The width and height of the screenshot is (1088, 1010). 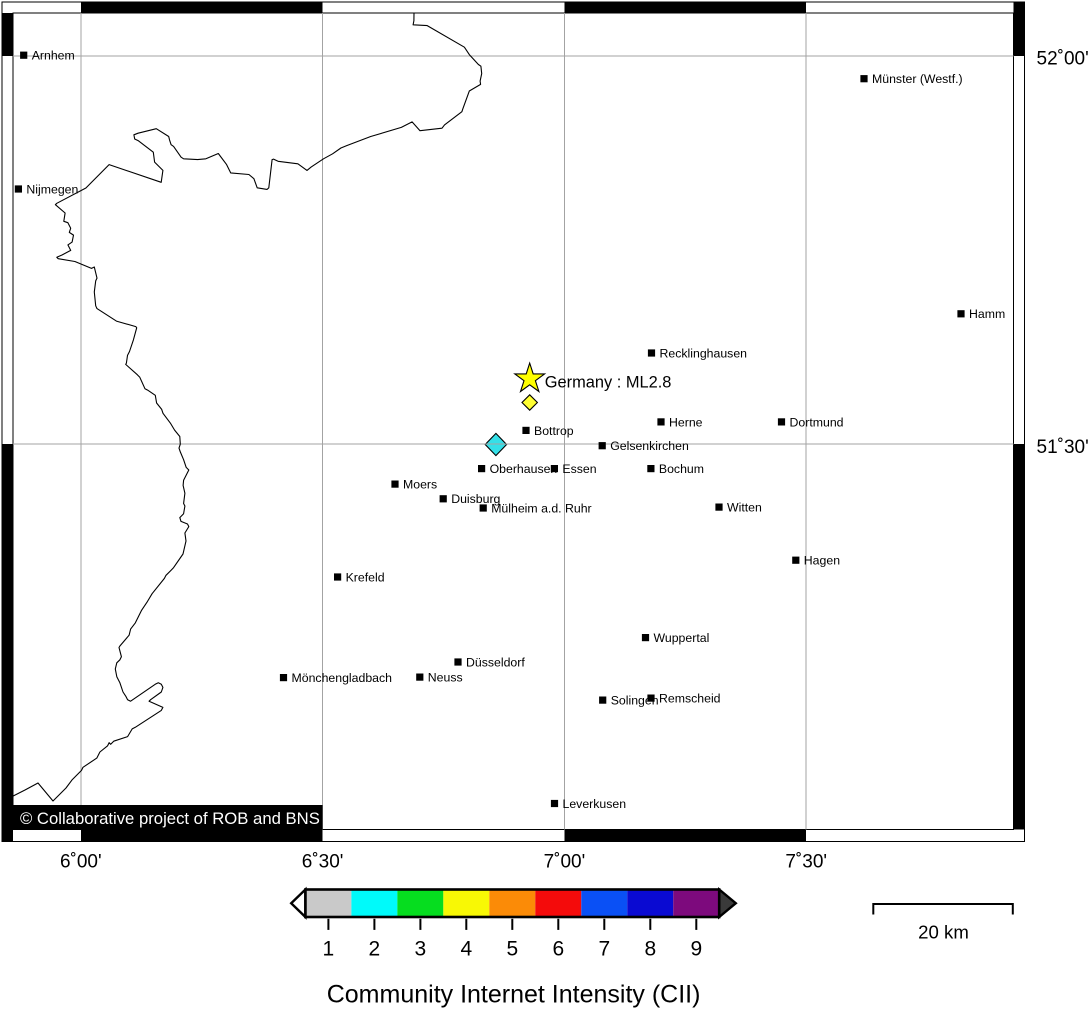 I want to click on svg-text: 1, so click(x=329, y=949).